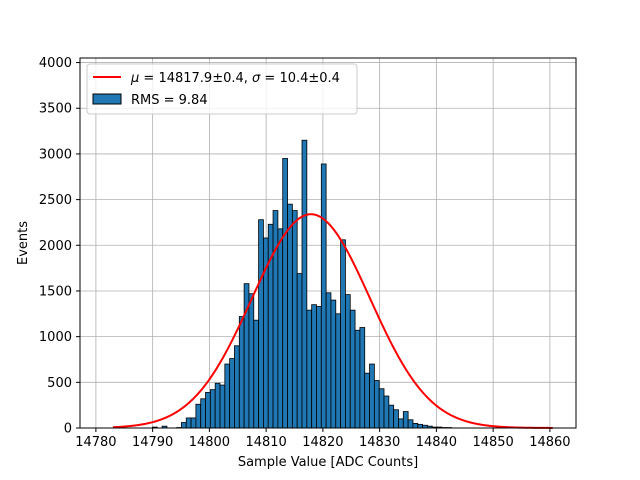 This screenshot has width=640, height=480. What do you see at coordinates (256, 78) in the screenshot?
I see `legend-sigma-symbol: σ` at bounding box center [256, 78].